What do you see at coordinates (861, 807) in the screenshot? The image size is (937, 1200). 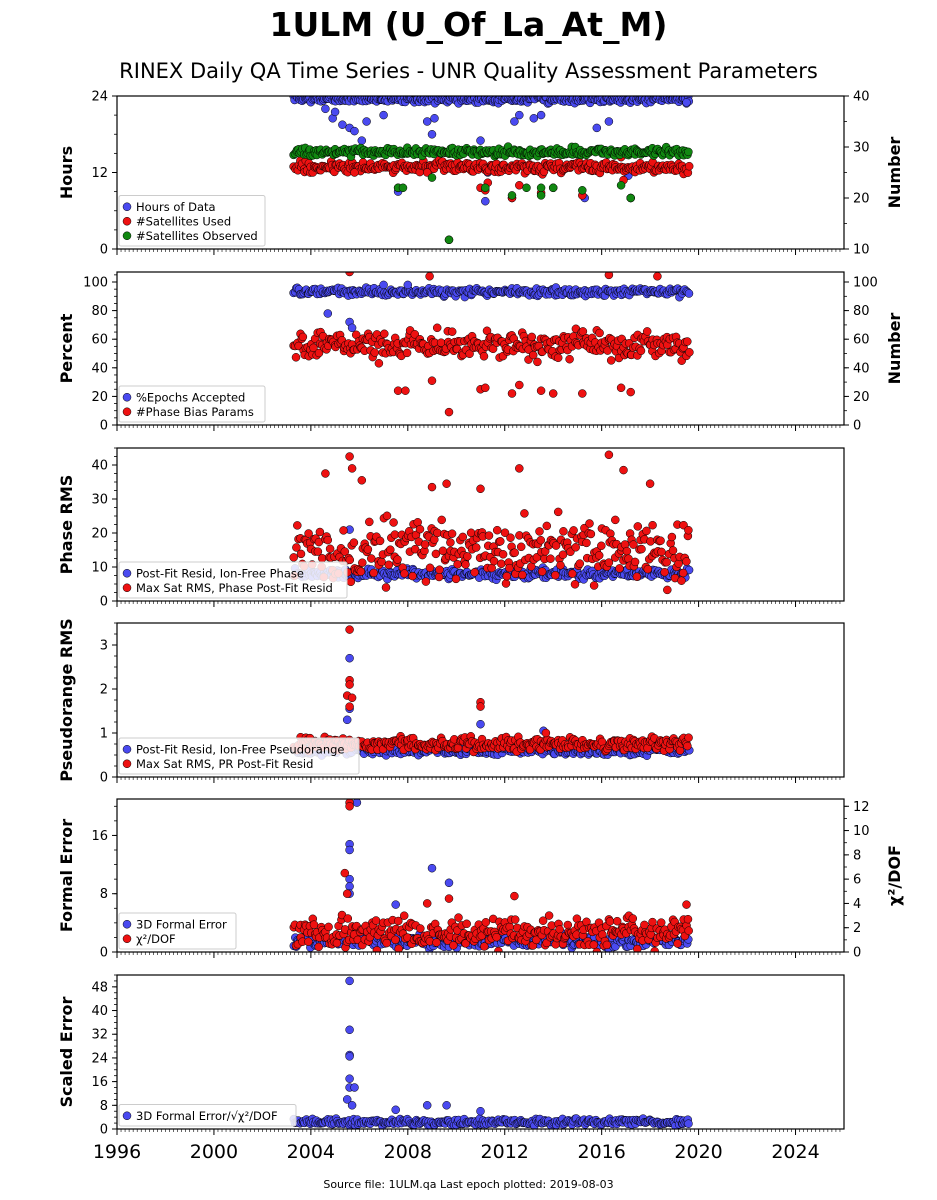 I see `y2-tick-label: 12` at bounding box center [861, 807].